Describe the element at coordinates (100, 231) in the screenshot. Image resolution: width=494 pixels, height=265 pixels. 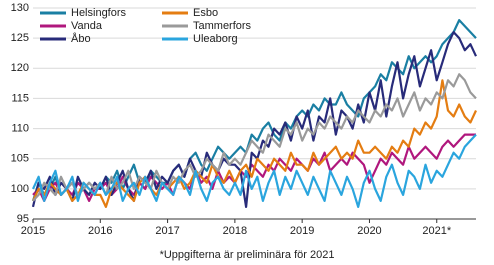
I see `x-tick-label: 2016` at that location.